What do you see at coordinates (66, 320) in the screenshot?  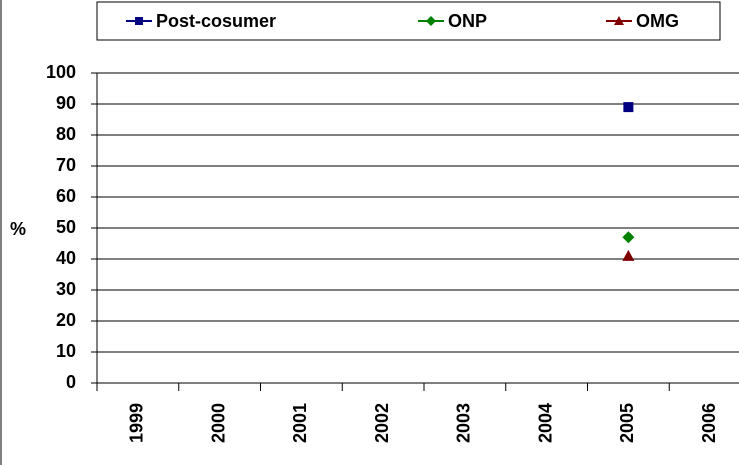 I see `y-tick-label: 20` at bounding box center [66, 320].